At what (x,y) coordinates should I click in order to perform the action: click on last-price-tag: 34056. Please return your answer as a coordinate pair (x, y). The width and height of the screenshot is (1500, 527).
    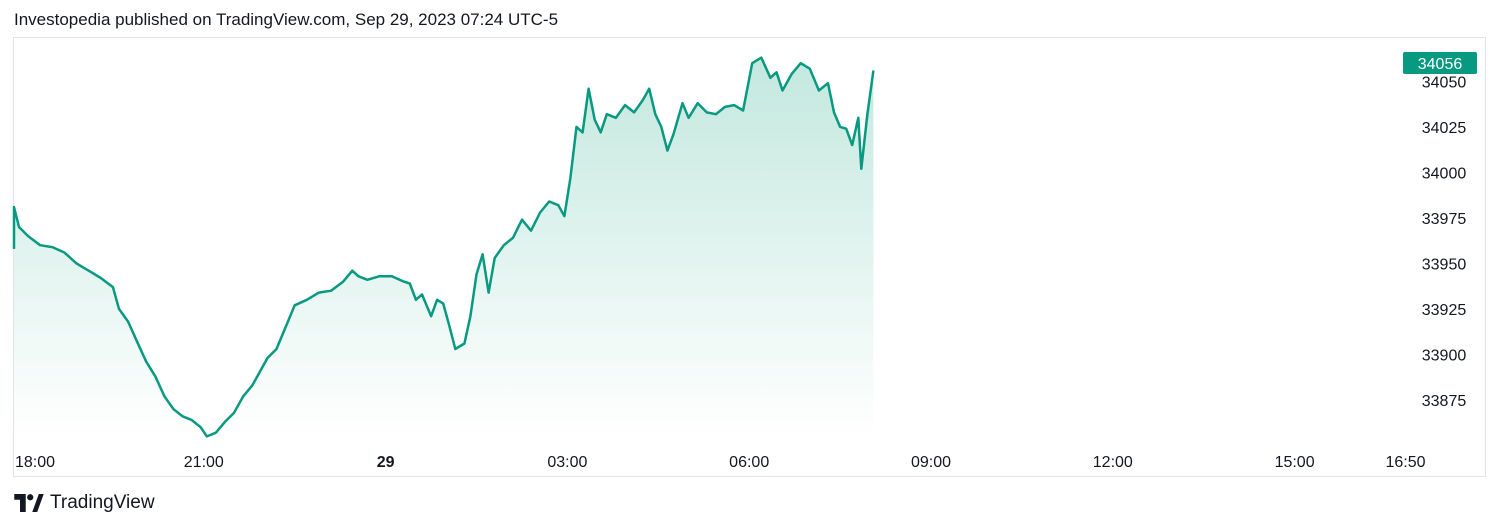
    Looking at the image, I should click on (1440, 63).